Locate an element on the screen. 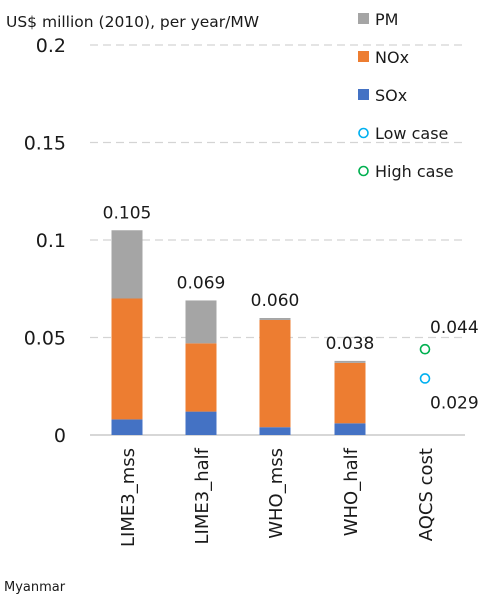  x-tick-label: WHO_mss is located at coordinates (276, 493).